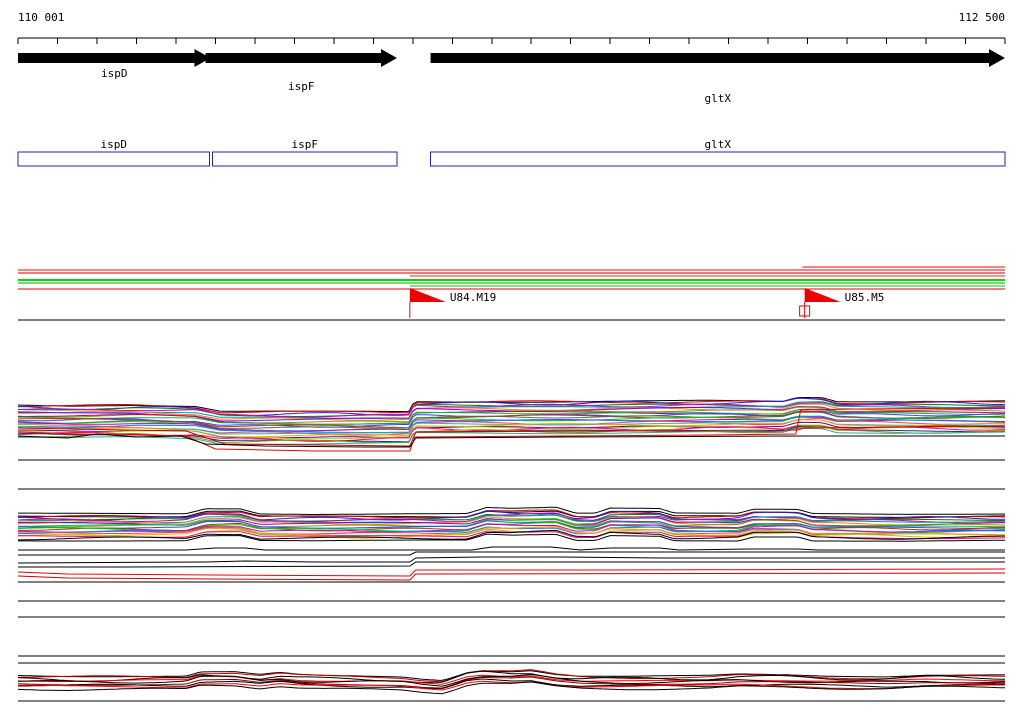 This screenshot has height=714, width=1024. I want to click on gene-arrow-label: ispD, so click(114, 73).